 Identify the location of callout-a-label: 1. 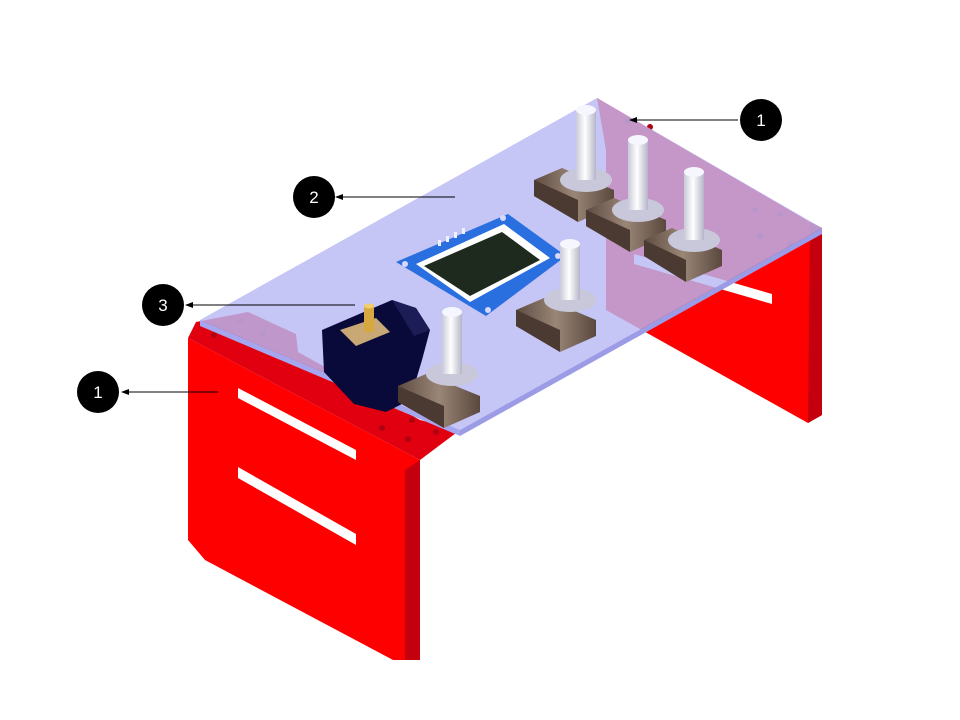
(760, 120).